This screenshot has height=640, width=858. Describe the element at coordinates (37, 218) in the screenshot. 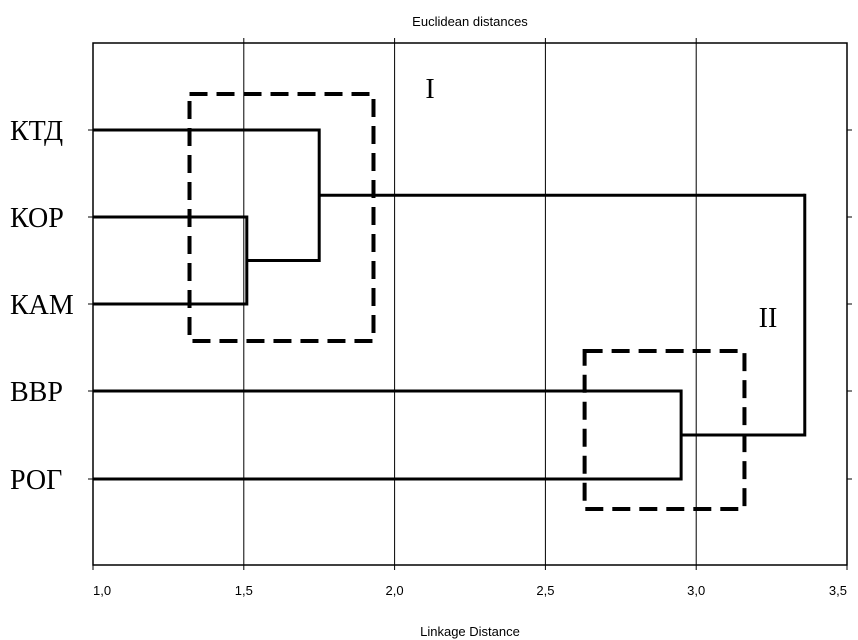

I see `leaf-label: КОР` at that location.